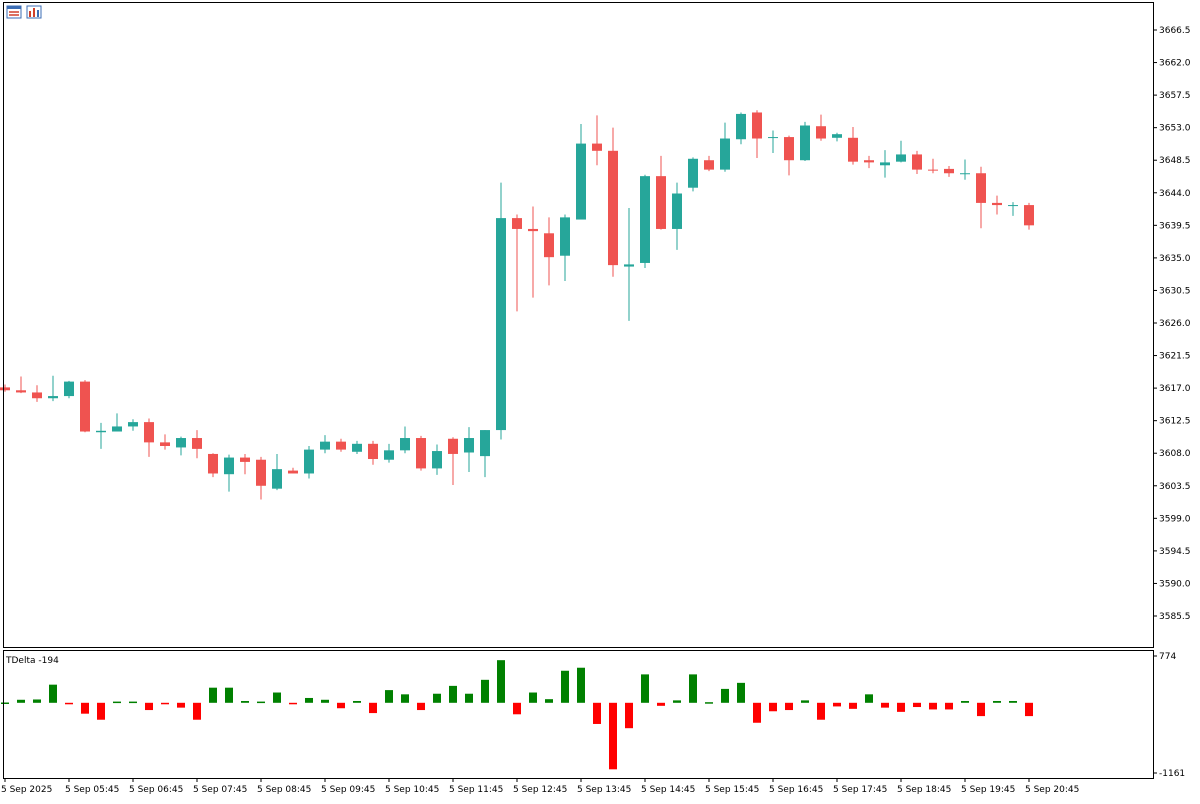 Image resolution: width=1200 pixels, height=804 pixels. I want to click on chart-properties-icon, so click(14, 12).